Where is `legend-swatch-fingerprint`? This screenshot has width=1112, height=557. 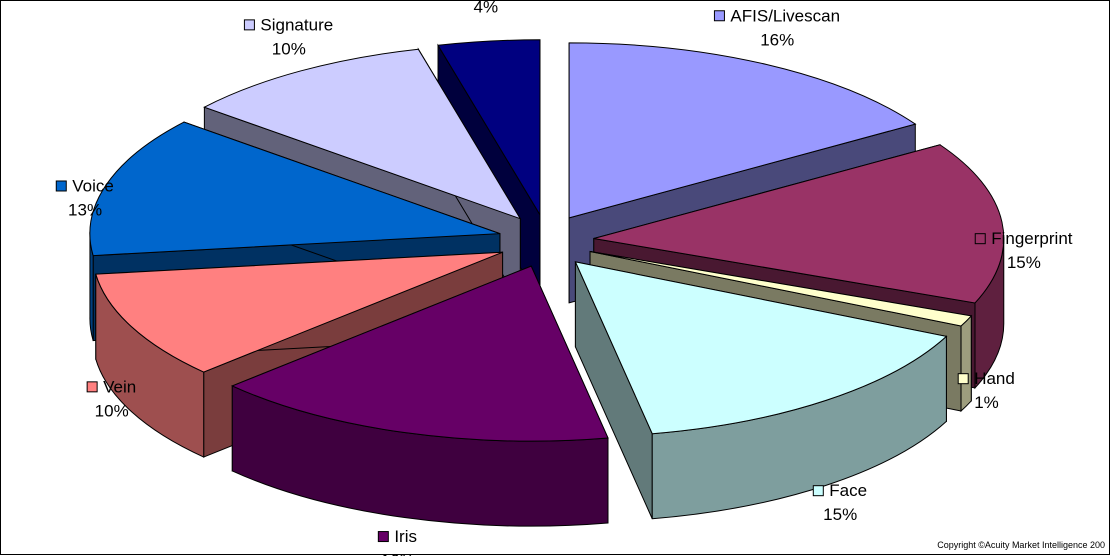 legend-swatch-fingerprint is located at coordinates (980, 239).